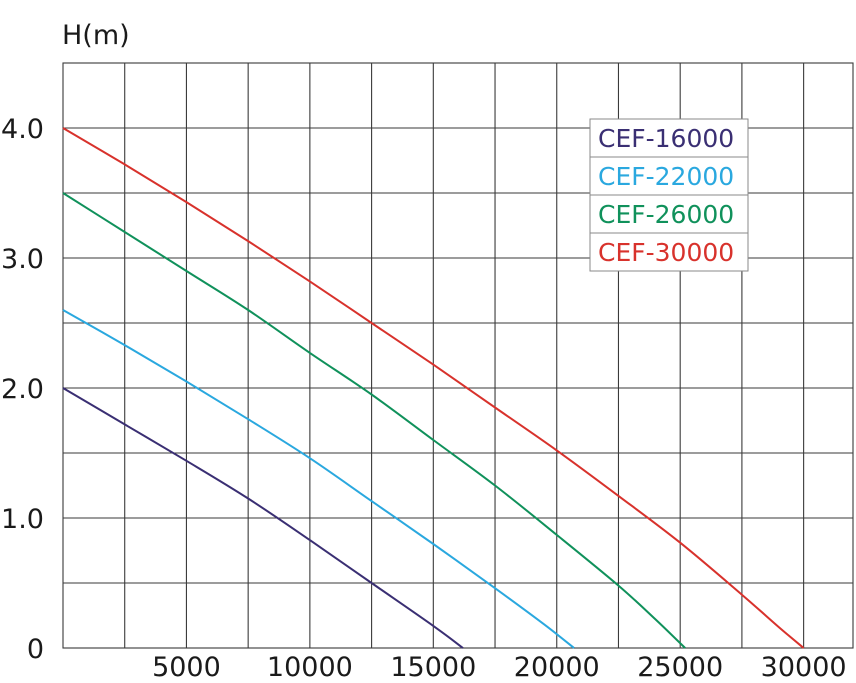 The image size is (856, 683). Describe the element at coordinates (310, 667) in the screenshot. I see `x-tick-label: 10000` at that location.